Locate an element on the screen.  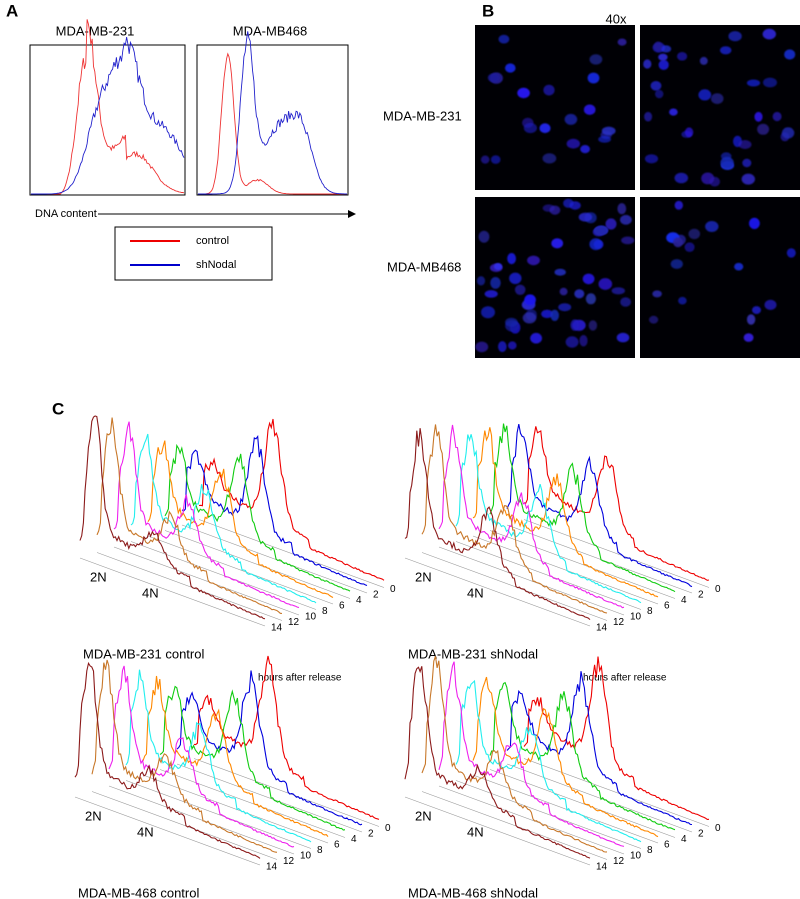
hour-label: 2 is located at coordinates (701, 834).